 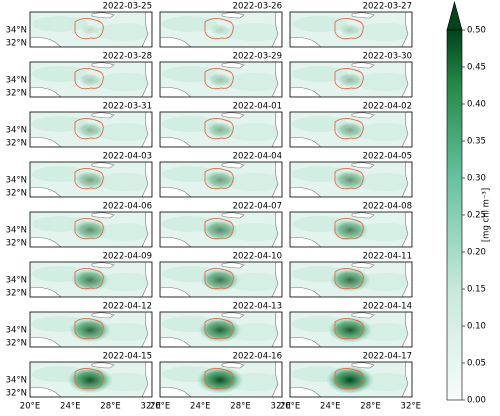 I want to click on lon-label: 24°E, so click(x=70, y=407).